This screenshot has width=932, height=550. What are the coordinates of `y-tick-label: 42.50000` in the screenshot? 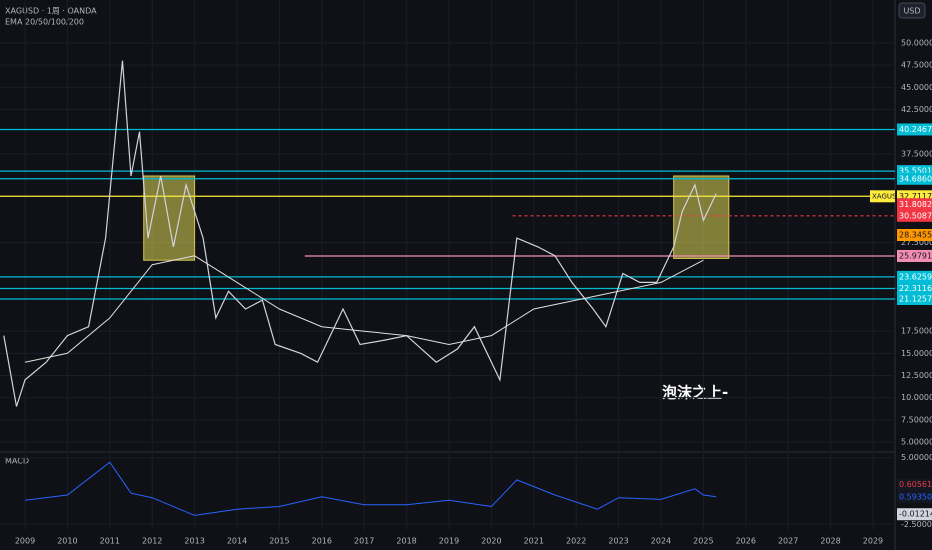 It's located at (916, 109).